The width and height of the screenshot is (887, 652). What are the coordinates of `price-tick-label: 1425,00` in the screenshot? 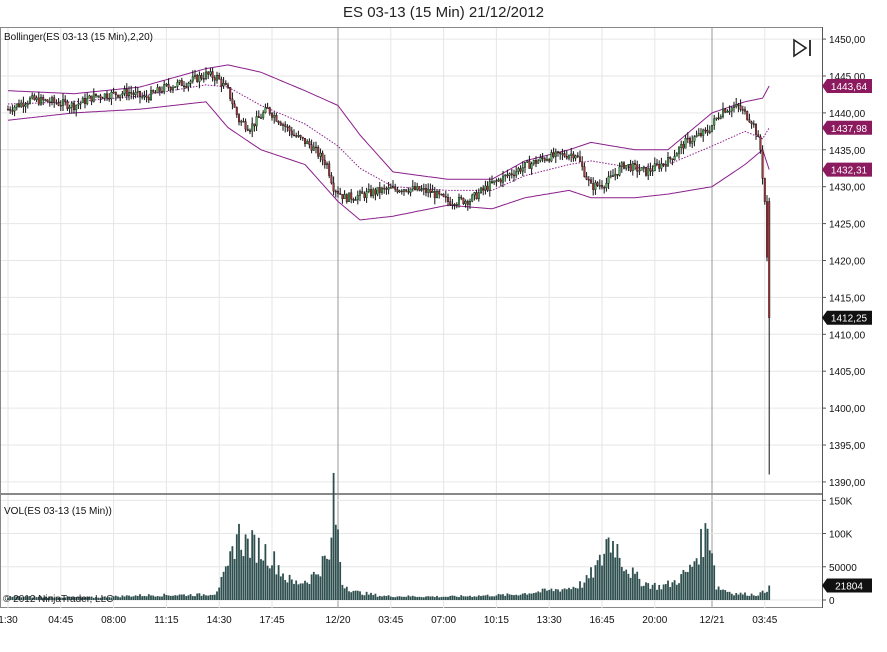 It's located at (847, 225).